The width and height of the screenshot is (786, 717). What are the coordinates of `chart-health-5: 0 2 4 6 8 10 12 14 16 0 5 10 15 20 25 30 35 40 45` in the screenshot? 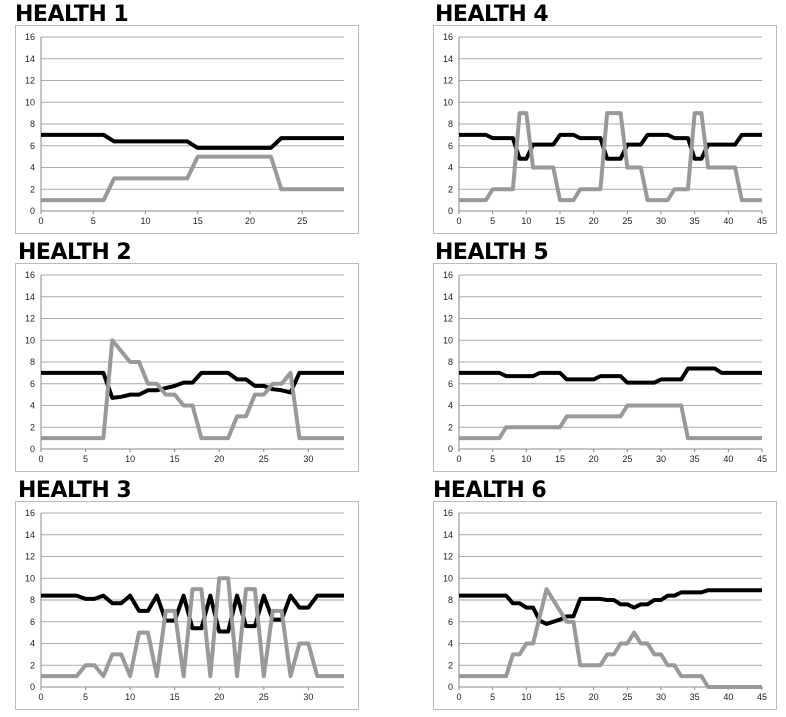 It's located at (605, 367).